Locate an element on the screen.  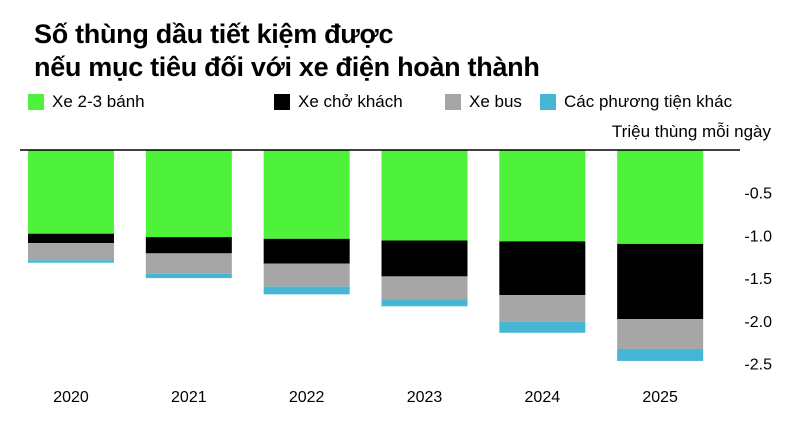
legend-item-other-vehicles: Các phương tiện khác is located at coordinates (636, 102).